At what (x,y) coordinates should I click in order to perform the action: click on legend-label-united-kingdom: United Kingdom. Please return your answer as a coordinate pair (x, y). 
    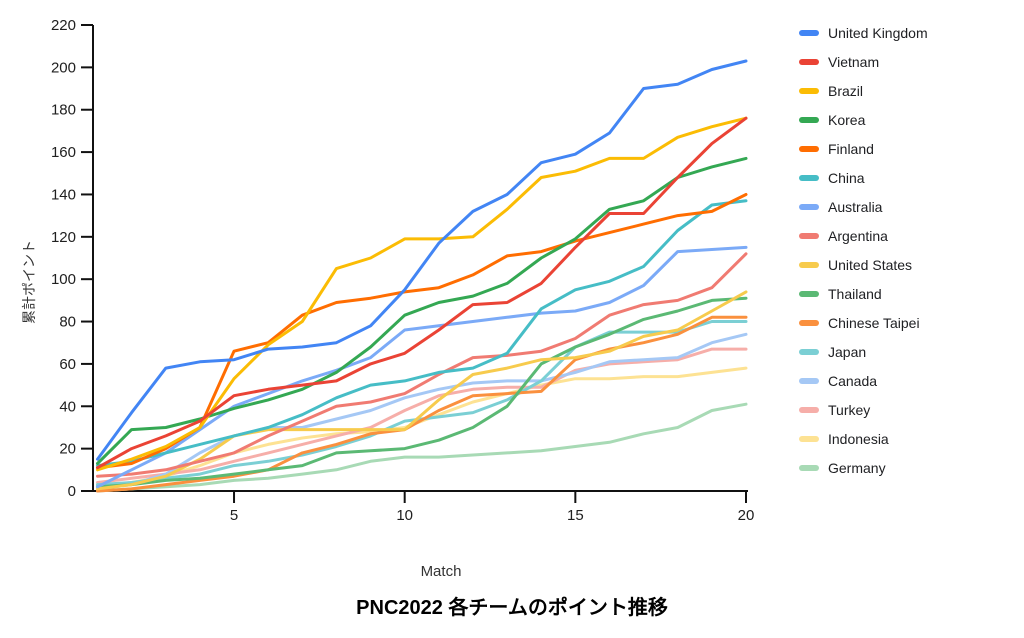
    Looking at the image, I should click on (878, 32).